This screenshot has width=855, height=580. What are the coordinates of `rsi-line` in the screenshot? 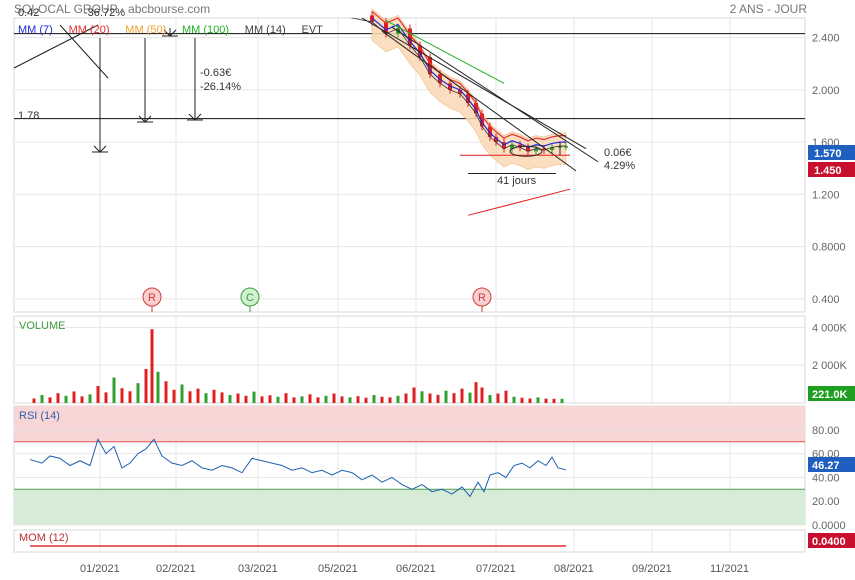 It's located at (298, 468).